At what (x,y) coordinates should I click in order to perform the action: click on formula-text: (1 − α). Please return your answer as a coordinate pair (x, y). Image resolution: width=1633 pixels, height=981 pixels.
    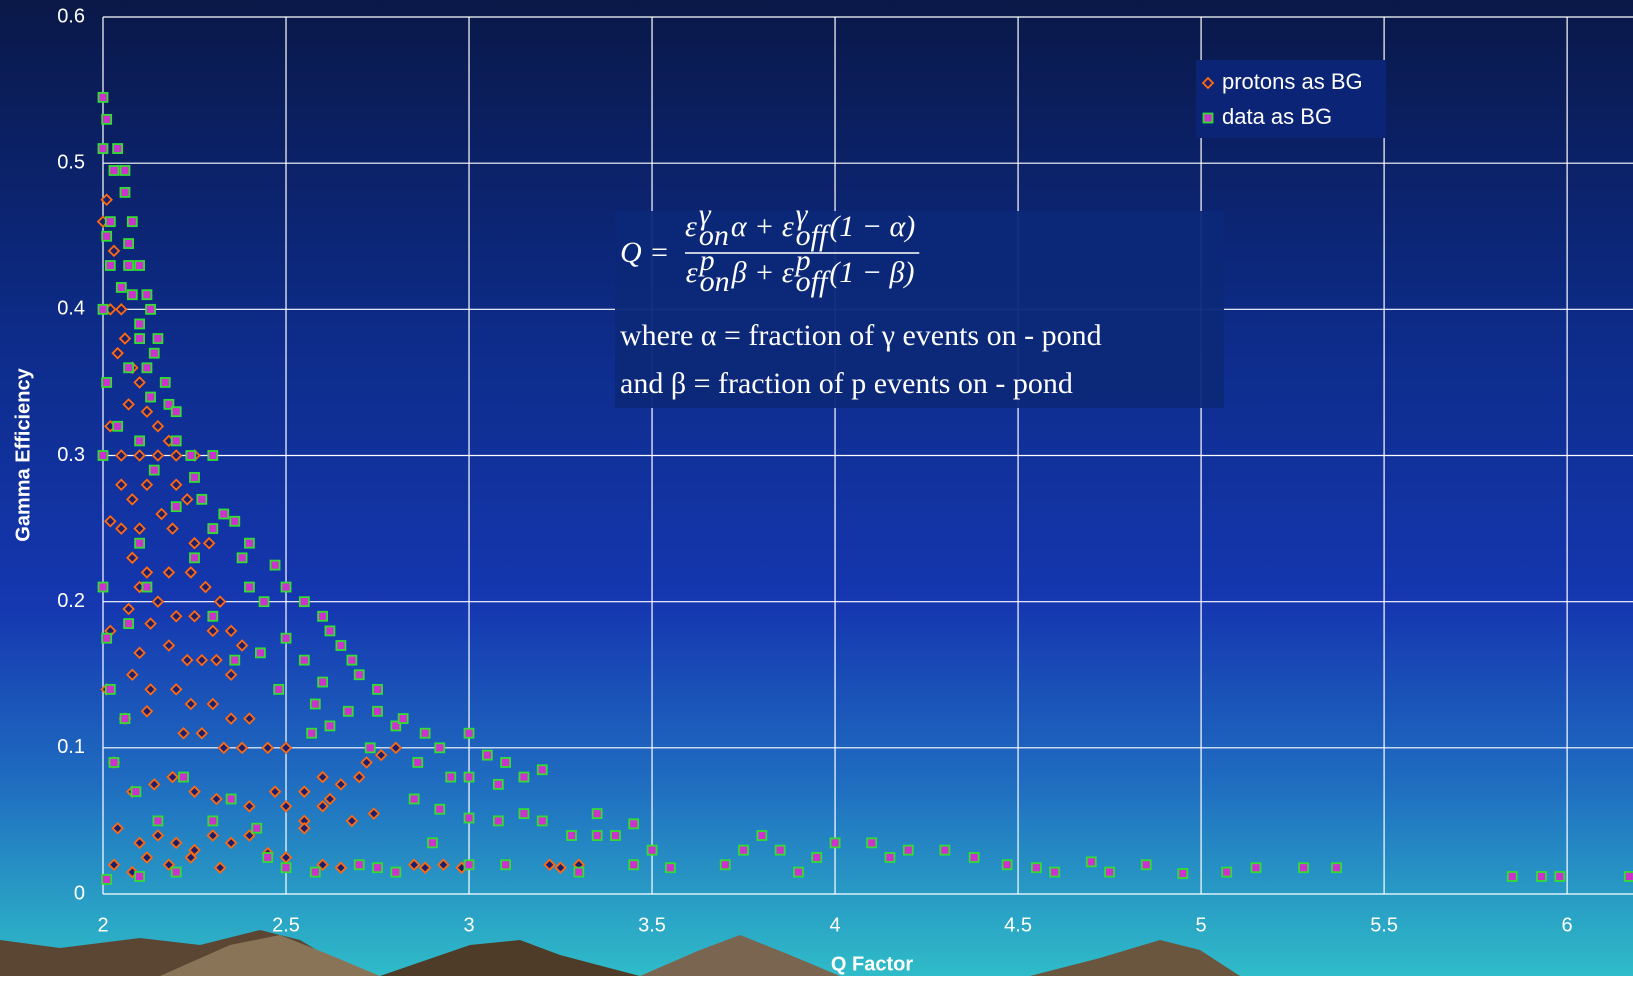
    Looking at the image, I should click on (872, 226).